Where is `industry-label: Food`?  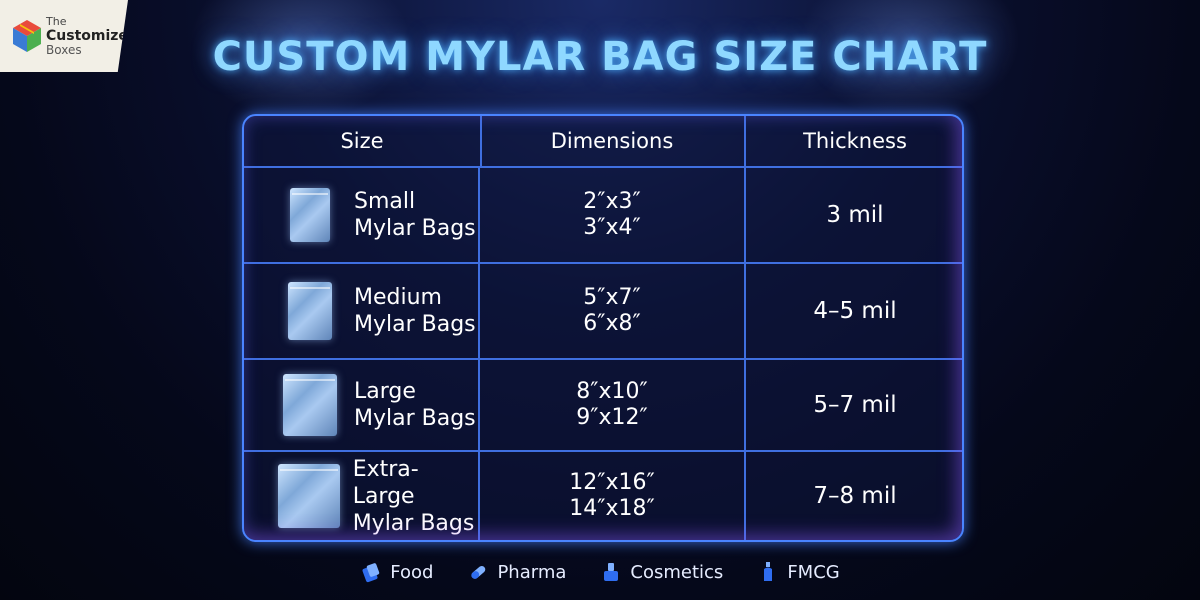 industry-label: Food is located at coordinates (412, 572).